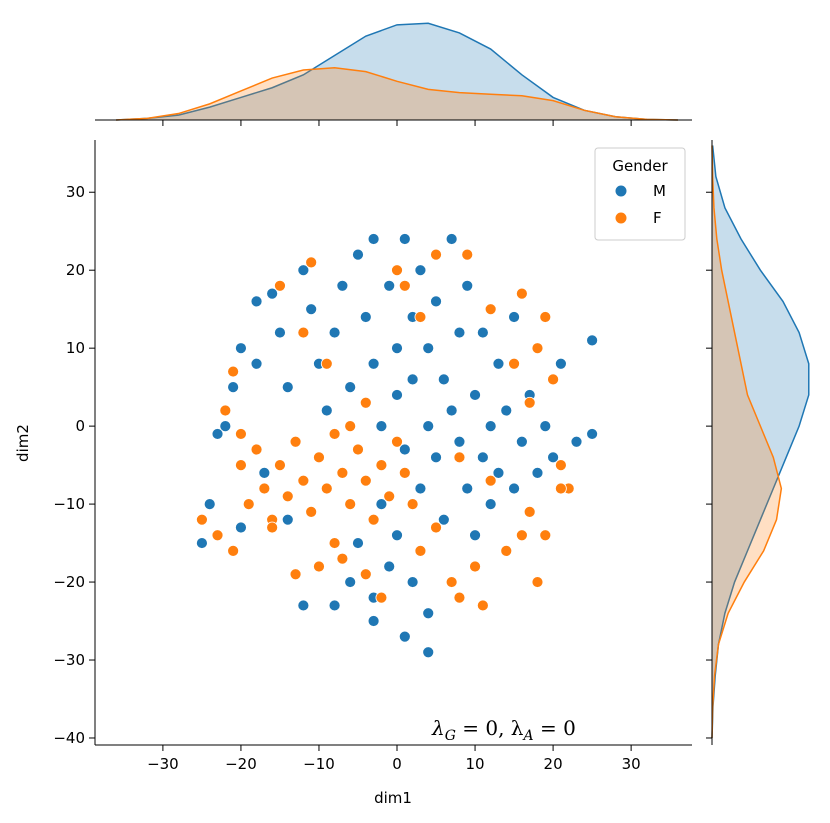 The height and width of the screenshot is (823, 830). Describe the element at coordinates (241, 764) in the screenshot. I see `x-tick-label: −20` at that location.